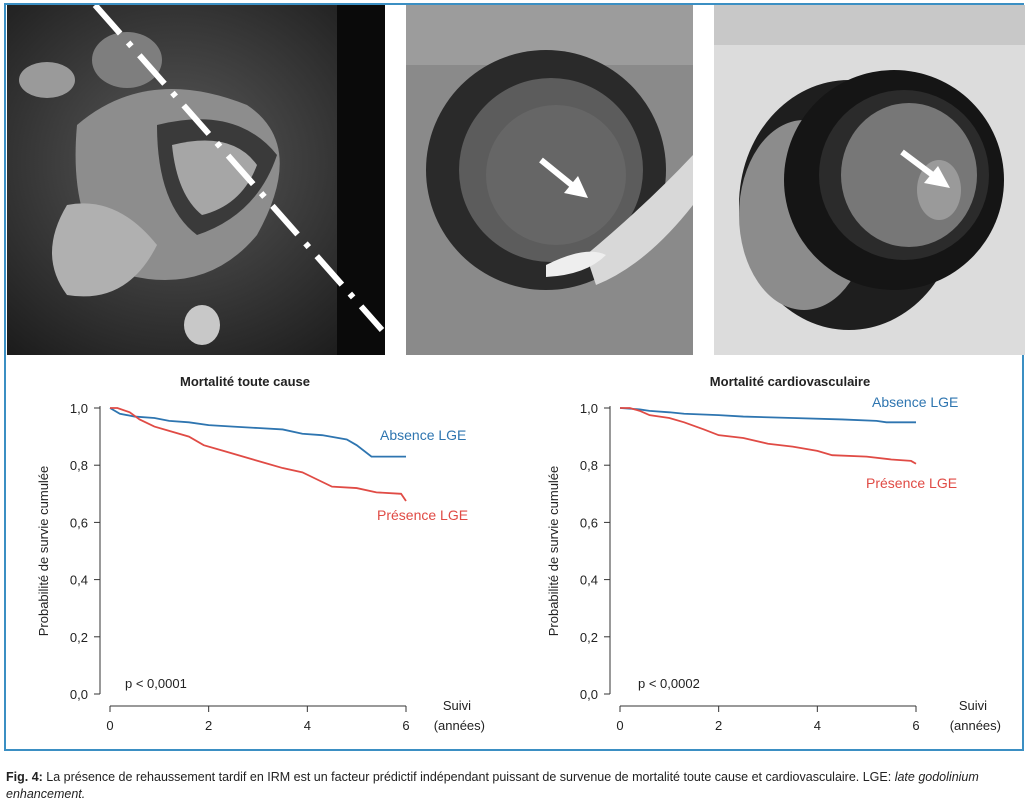  What do you see at coordinates (156, 683) in the screenshot?
I see `p-value: p < 0,0001` at bounding box center [156, 683].